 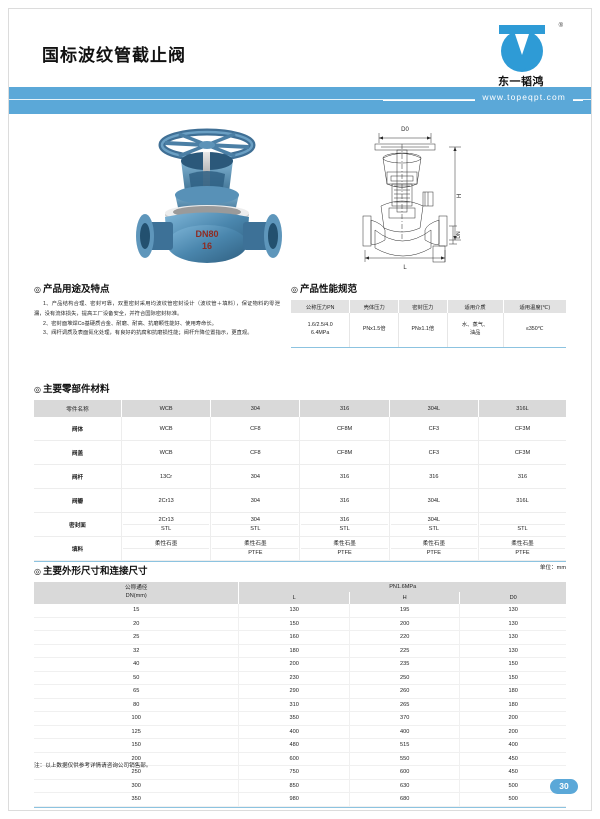 I want to click on table-row: 250 750 600 450, so click(x=300, y=772).